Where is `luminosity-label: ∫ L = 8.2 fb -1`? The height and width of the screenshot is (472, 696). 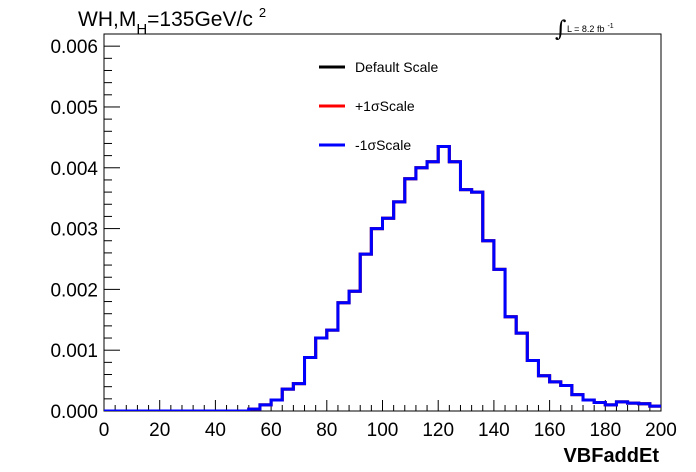
luminosity-label: ∫ L = 8.2 fb -1 is located at coordinates (584, 29).